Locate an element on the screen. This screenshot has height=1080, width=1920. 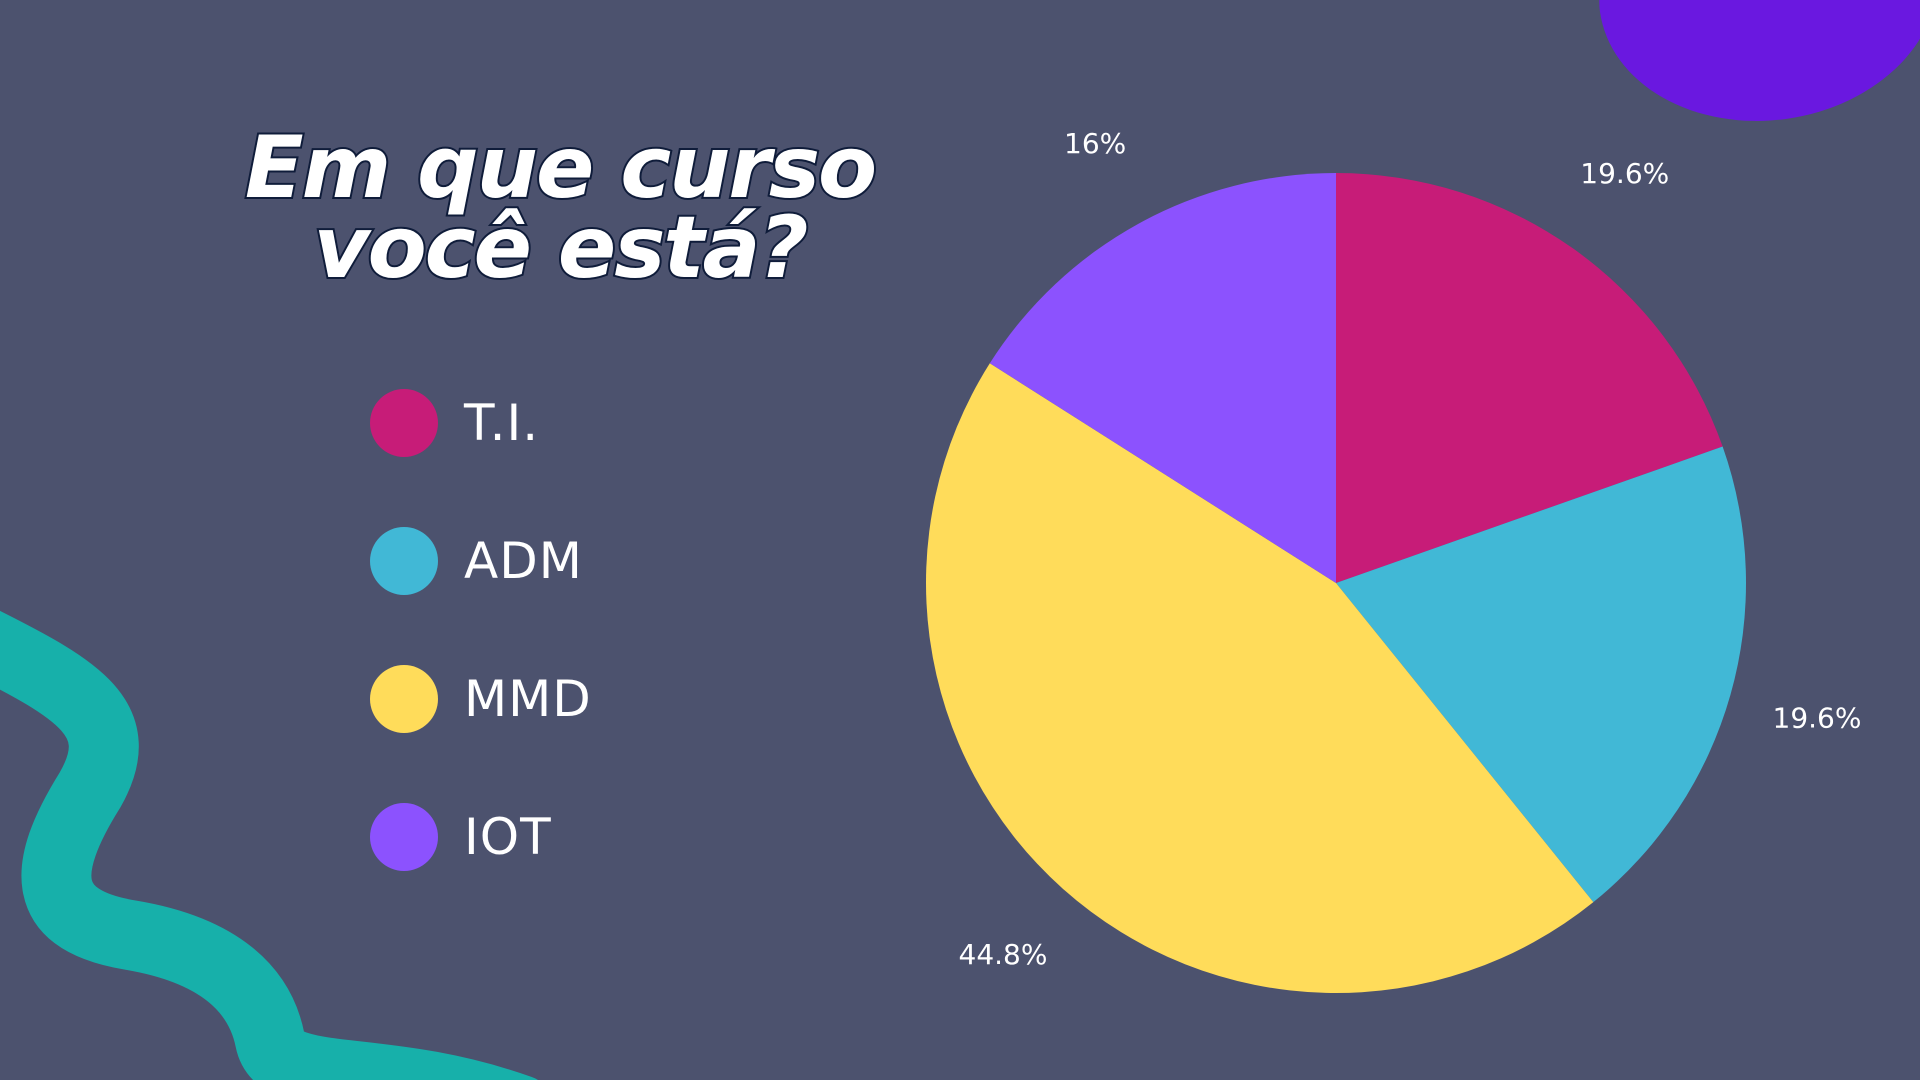
legend-swatch-mmd is located at coordinates (404, 699).